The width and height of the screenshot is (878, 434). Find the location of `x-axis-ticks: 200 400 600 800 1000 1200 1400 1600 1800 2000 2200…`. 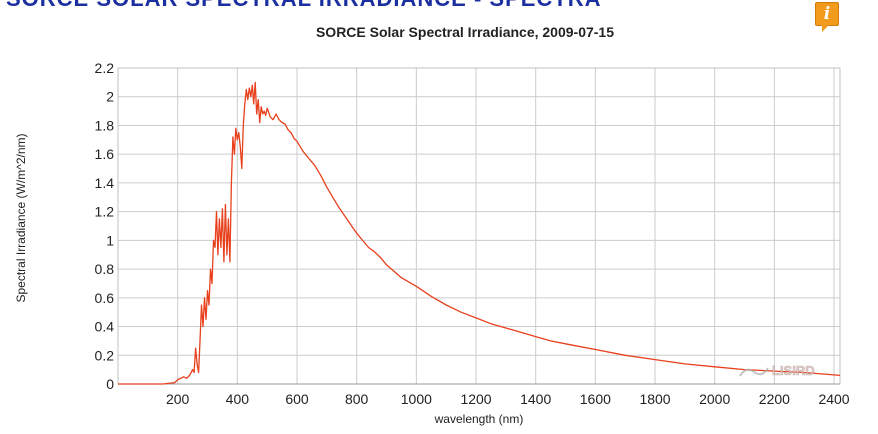

x-axis-ticks: 200 400 600 800 1000 1200 1400 1600 1800 2000 2200… is located at coordinates (508, 399).